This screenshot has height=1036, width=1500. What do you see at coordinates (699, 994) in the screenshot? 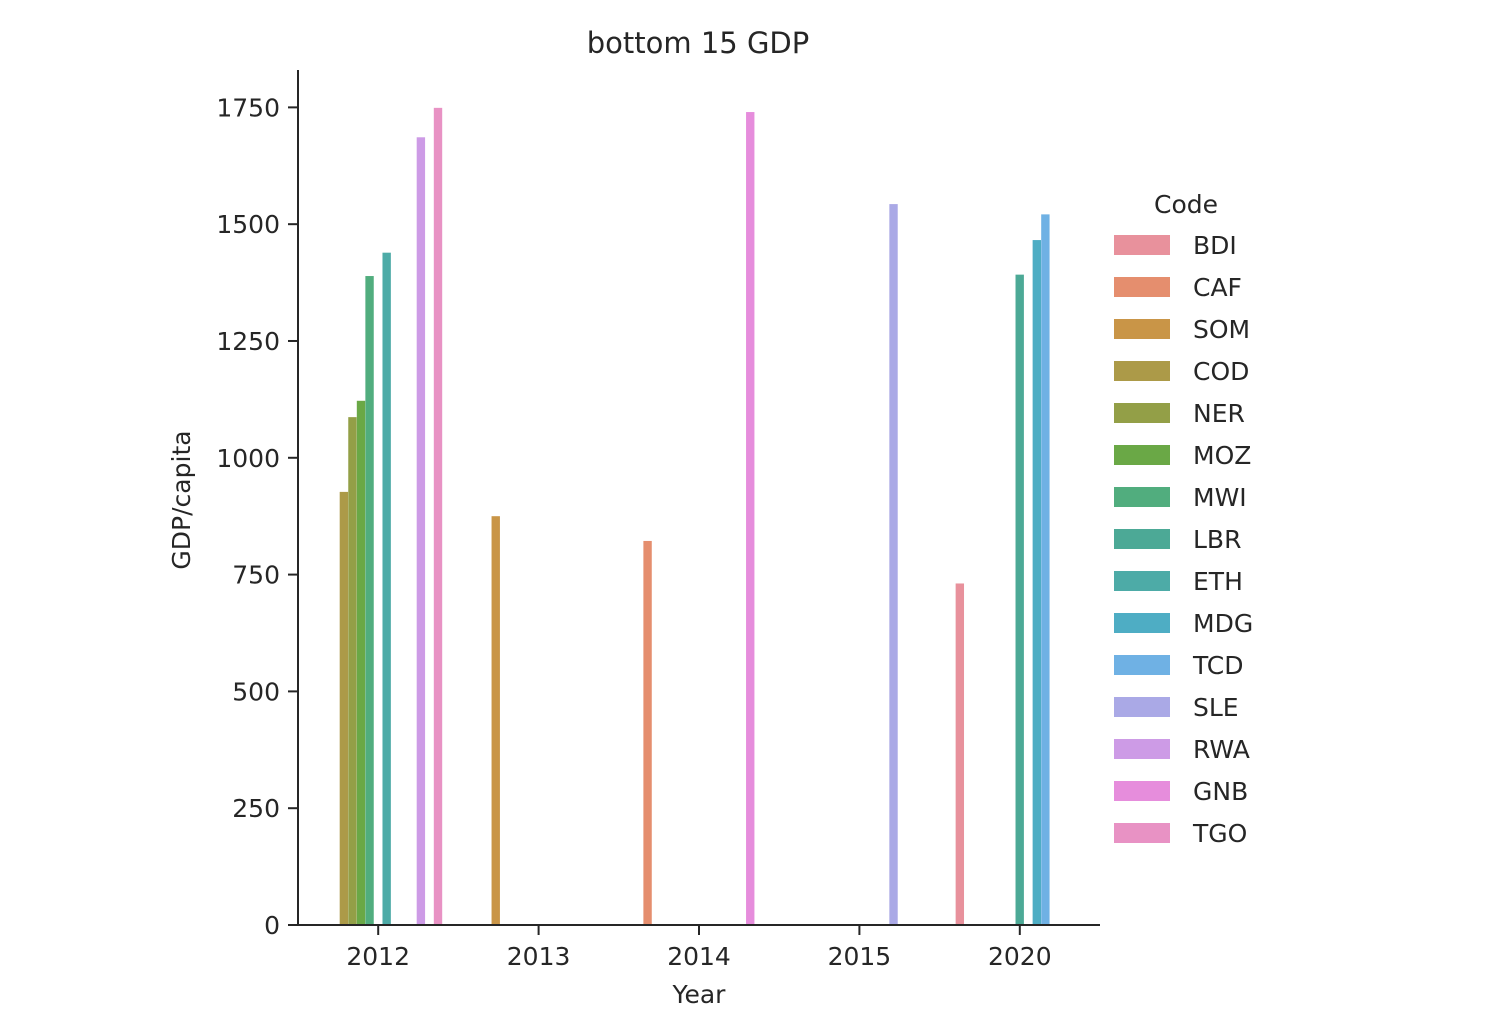
I see `x-axis-title: Year` at bounding box center [699, 994].